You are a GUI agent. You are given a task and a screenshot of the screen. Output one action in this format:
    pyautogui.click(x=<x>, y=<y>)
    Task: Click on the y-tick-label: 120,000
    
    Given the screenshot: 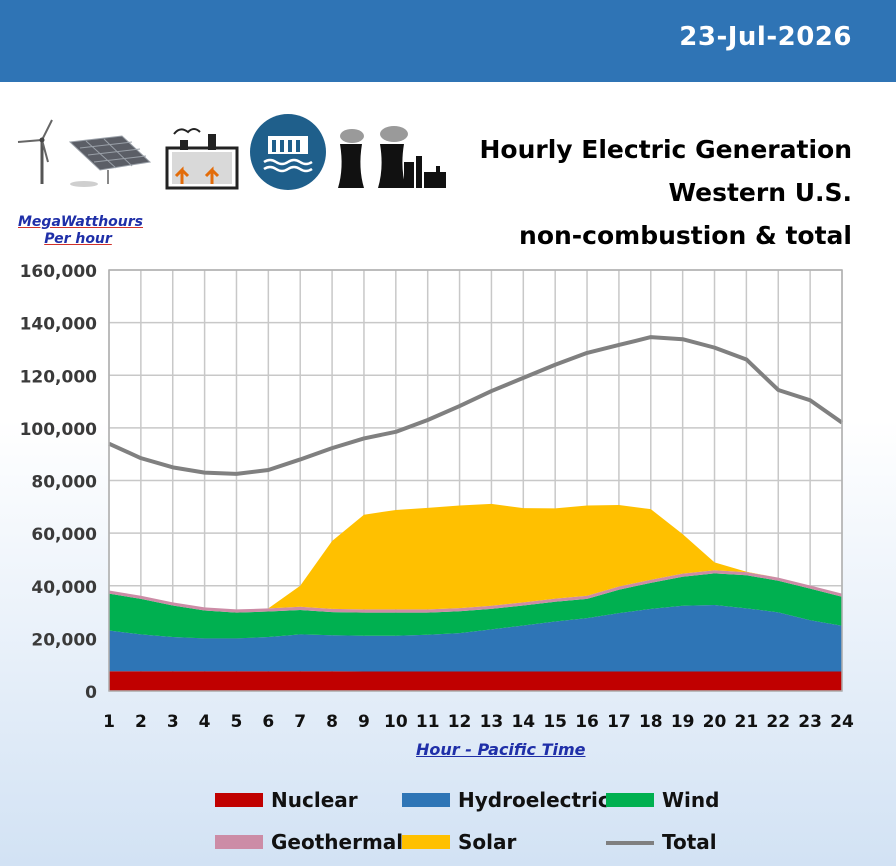 What is the action you would take?
    pyautogui.click(x=59, y=377)
    